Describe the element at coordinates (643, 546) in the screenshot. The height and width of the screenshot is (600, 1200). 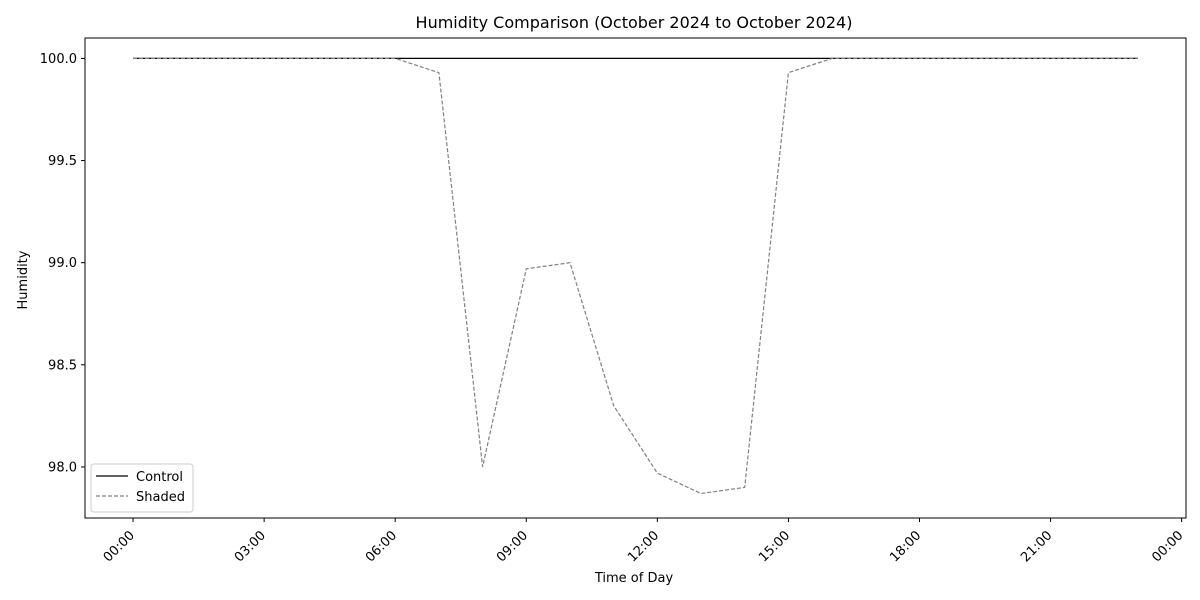
I see `x-tick-label: 12:00` at that location.